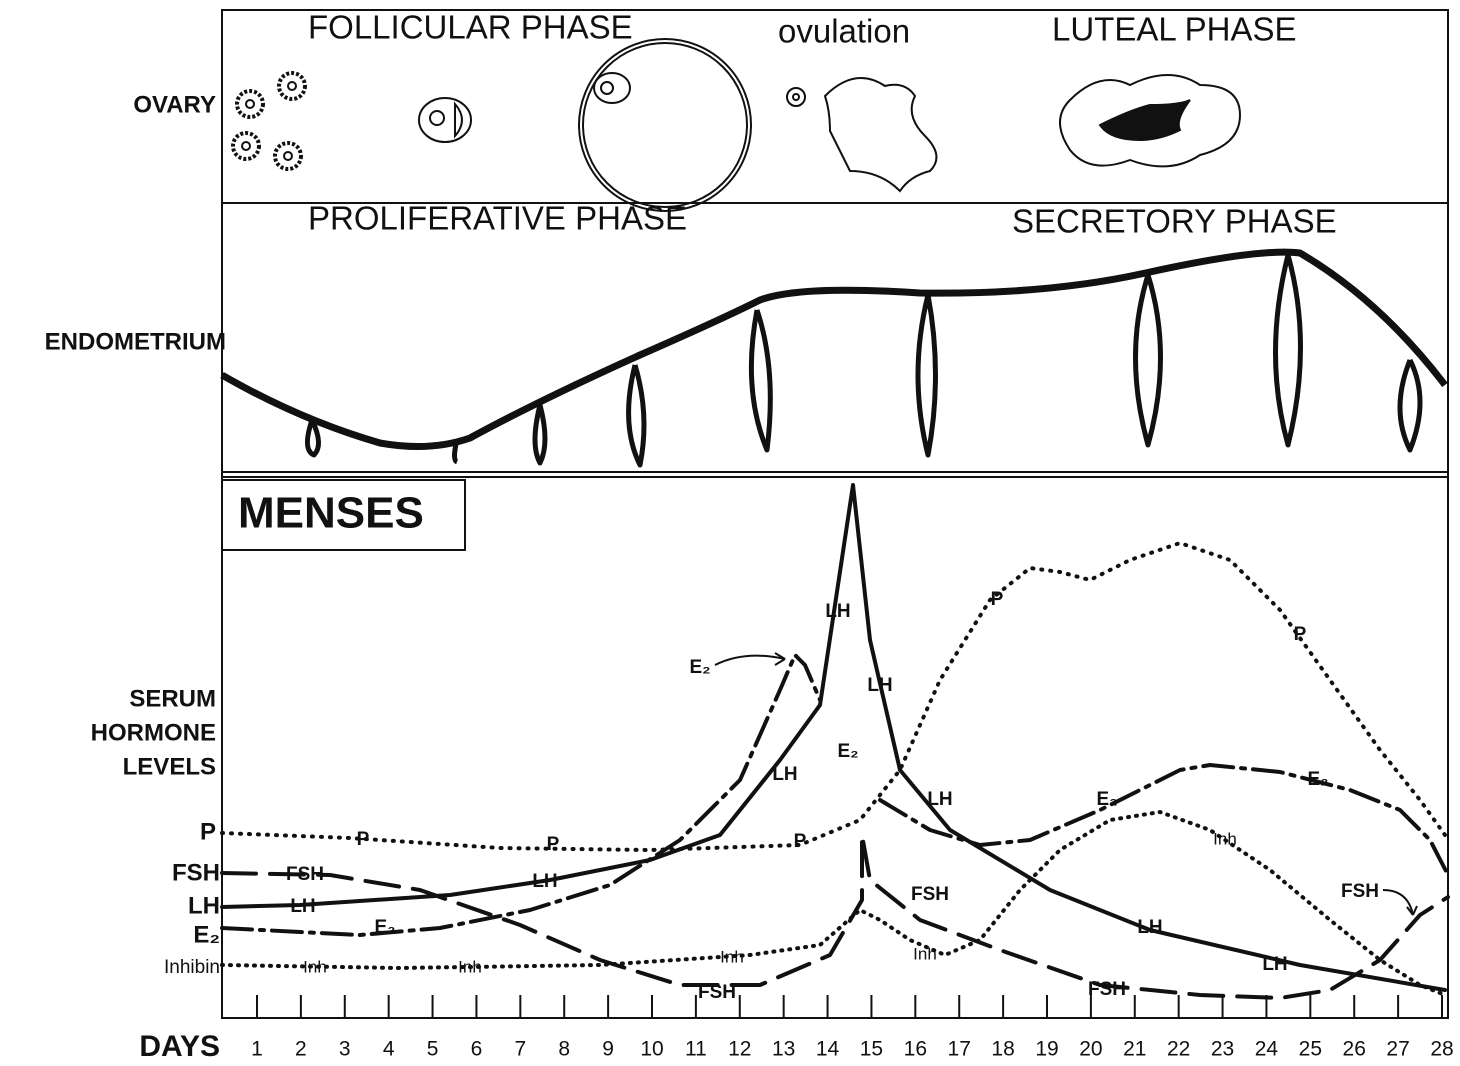 This screenshot has width=1460, height=1066. I want to click on day-label: 22, so click(1178, 1049).